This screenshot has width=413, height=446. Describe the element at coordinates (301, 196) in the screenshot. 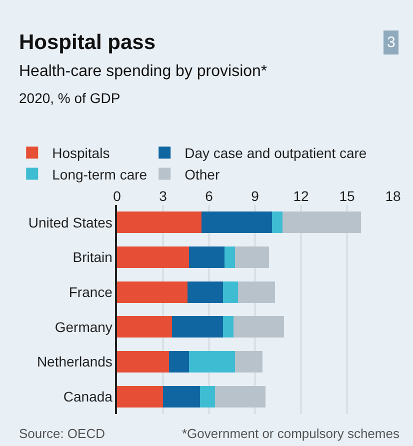

I see `x-tick-label: 12` at that location.